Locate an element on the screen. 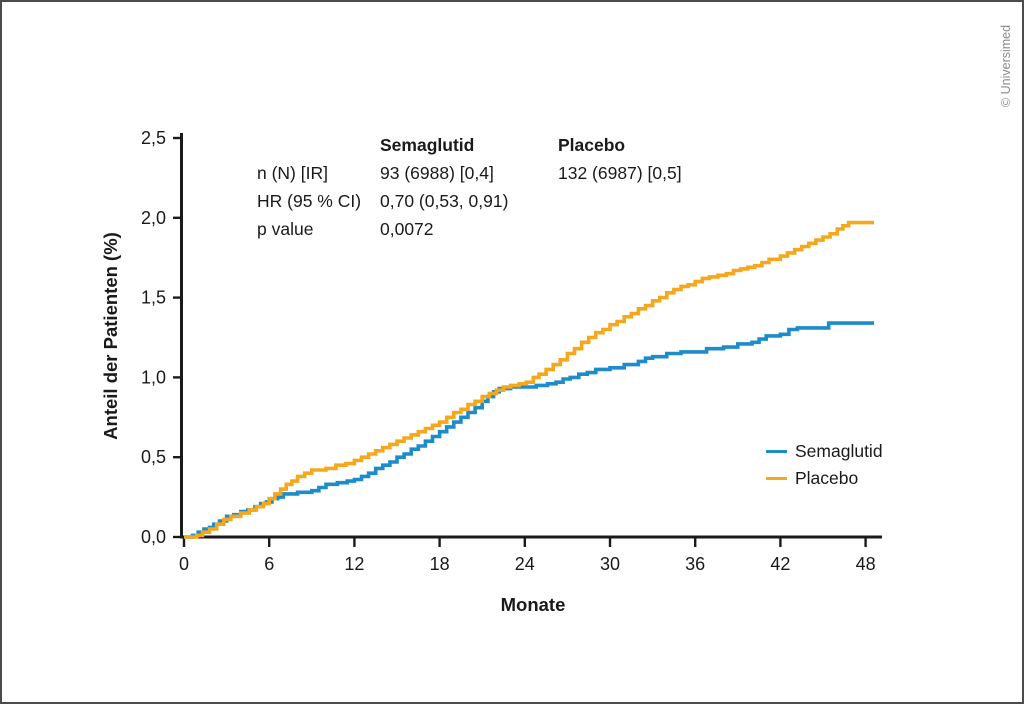 The width and height of the screenshot is (1024, 704). stats-value-pvalue-placebo is located at coordinates (643, 229).